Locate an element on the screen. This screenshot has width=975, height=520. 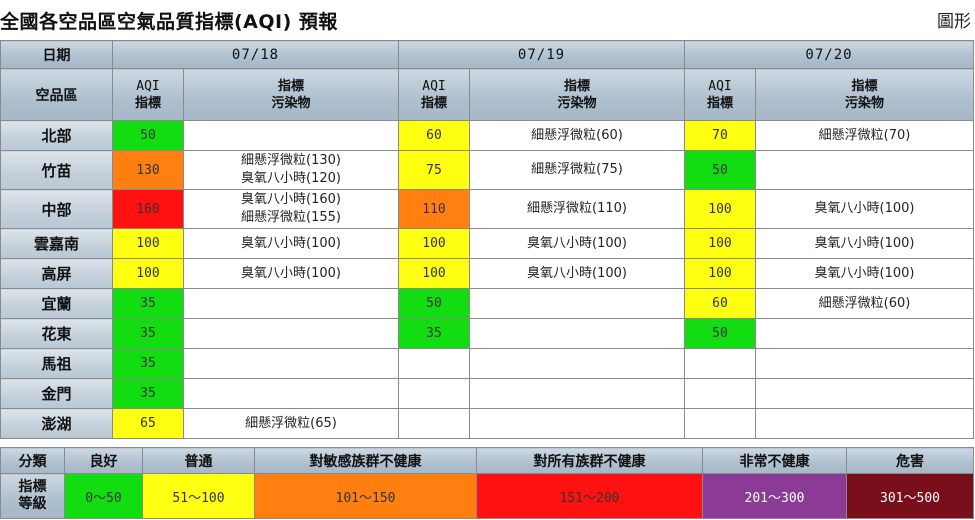
region-name: 馬祖 is located at coordinates (56, 363).